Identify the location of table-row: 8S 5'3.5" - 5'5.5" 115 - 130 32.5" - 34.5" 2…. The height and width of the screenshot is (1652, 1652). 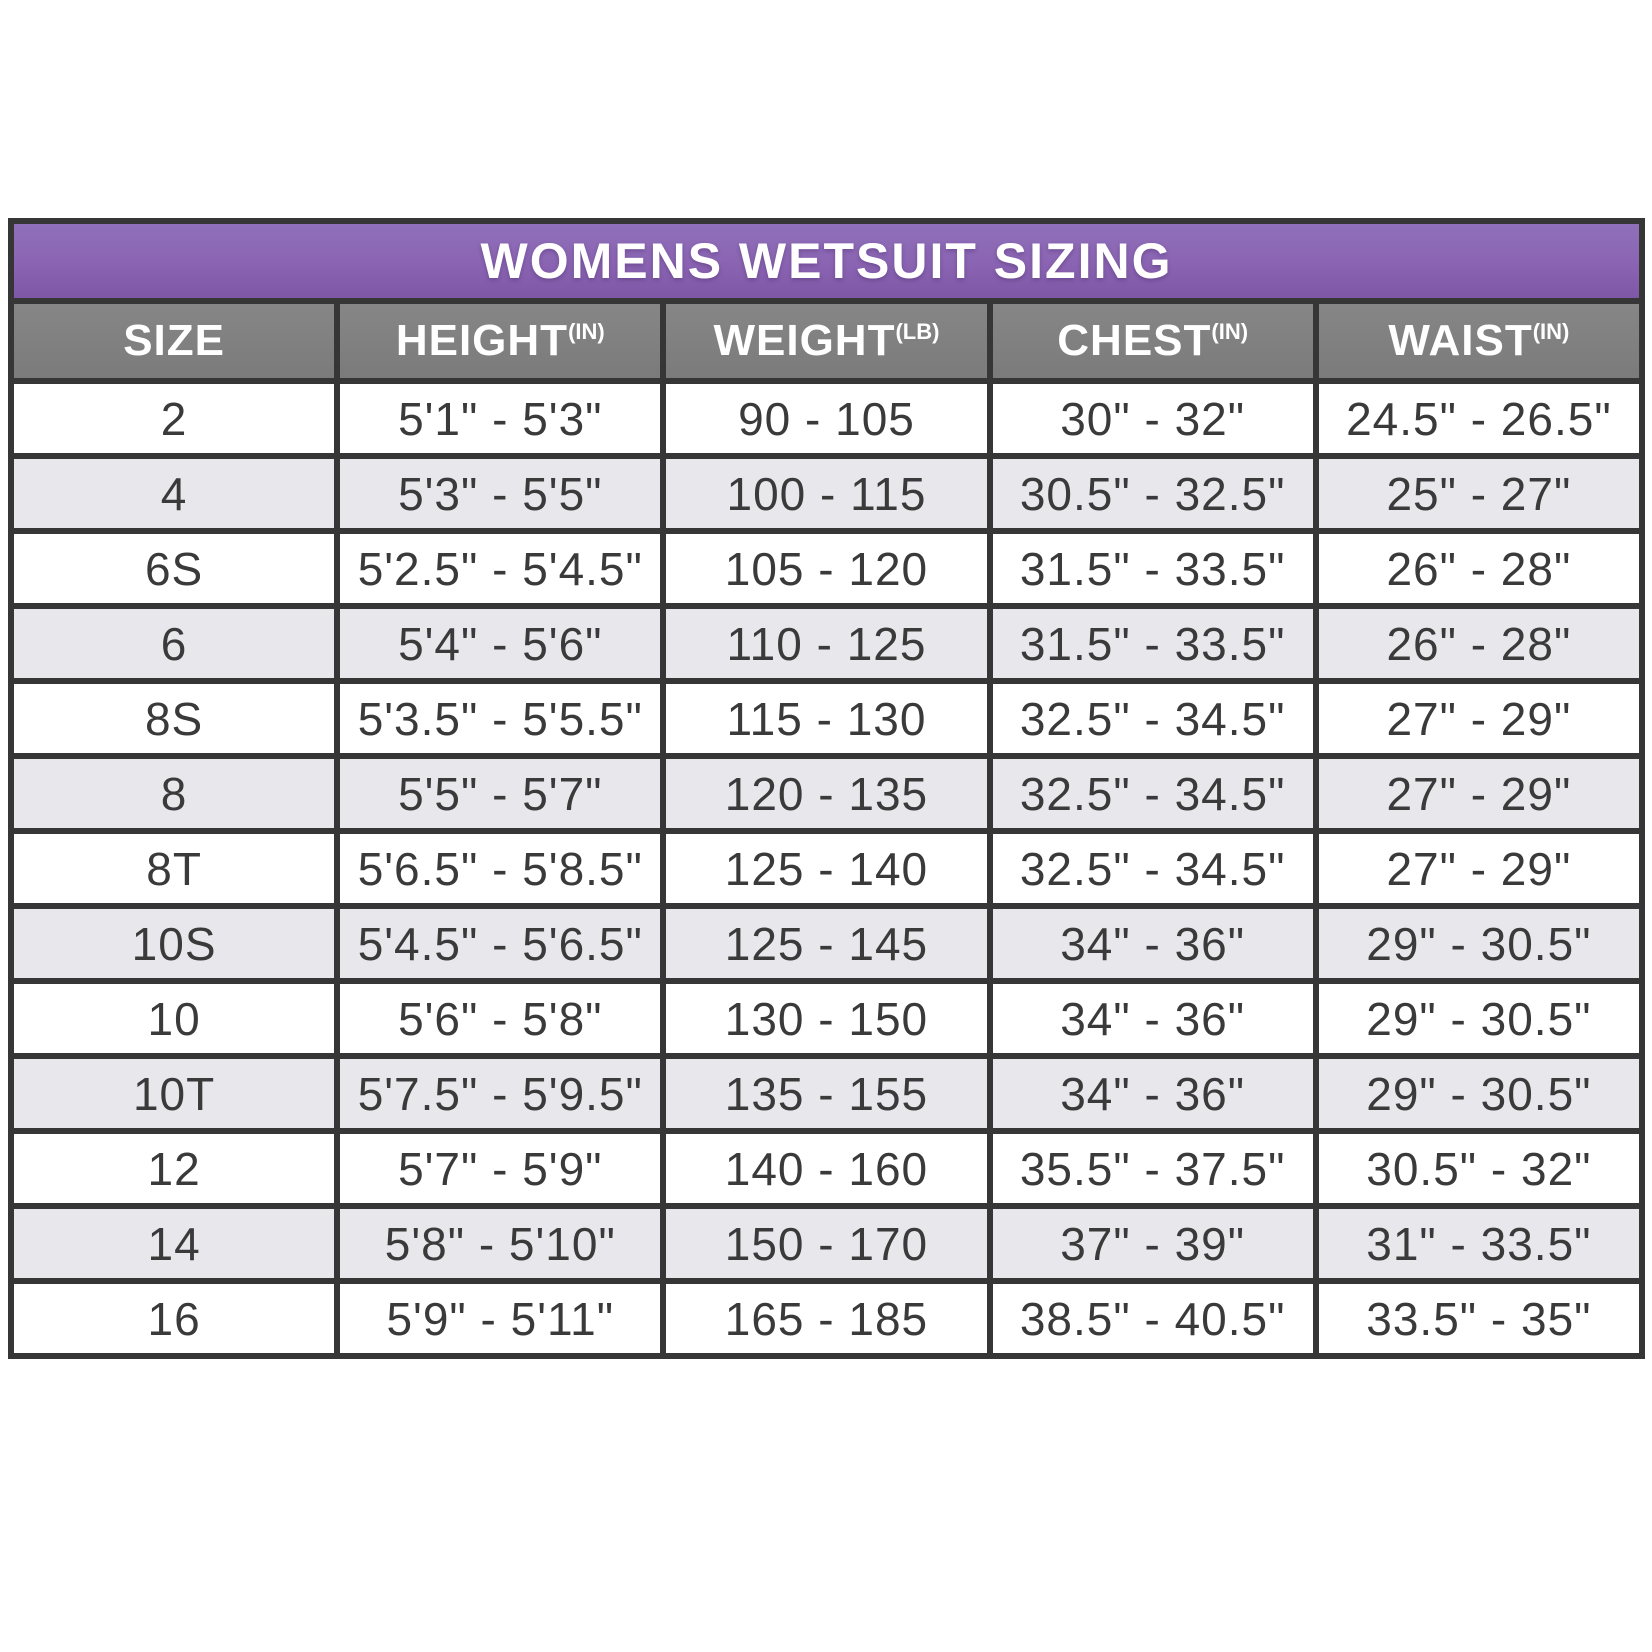
(826, 718).